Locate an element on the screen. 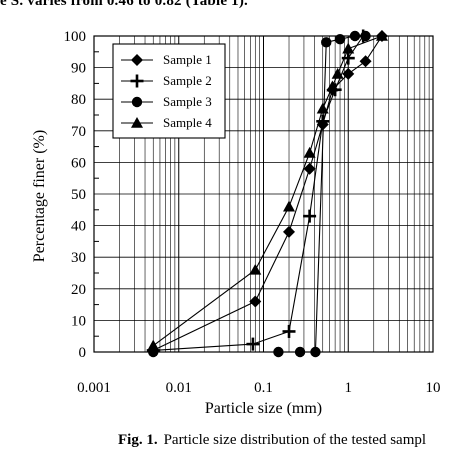  y-tick-label: 100 is located at coordinates (75, 37).